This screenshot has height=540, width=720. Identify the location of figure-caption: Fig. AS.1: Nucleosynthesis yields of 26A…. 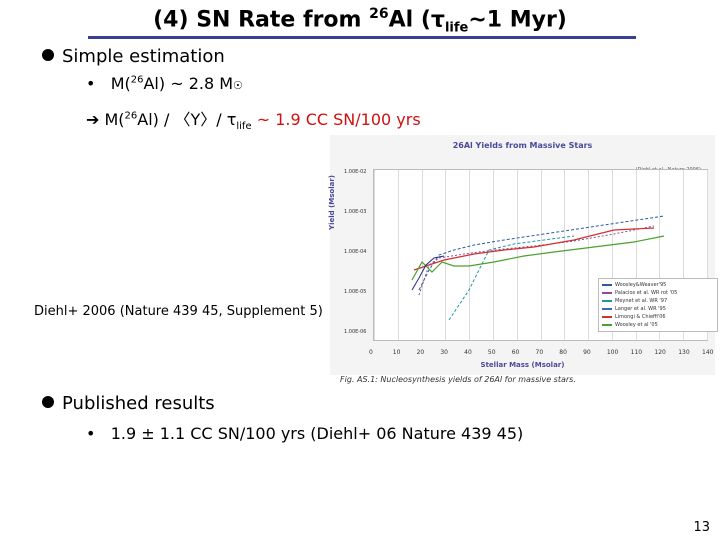
(458, 379).